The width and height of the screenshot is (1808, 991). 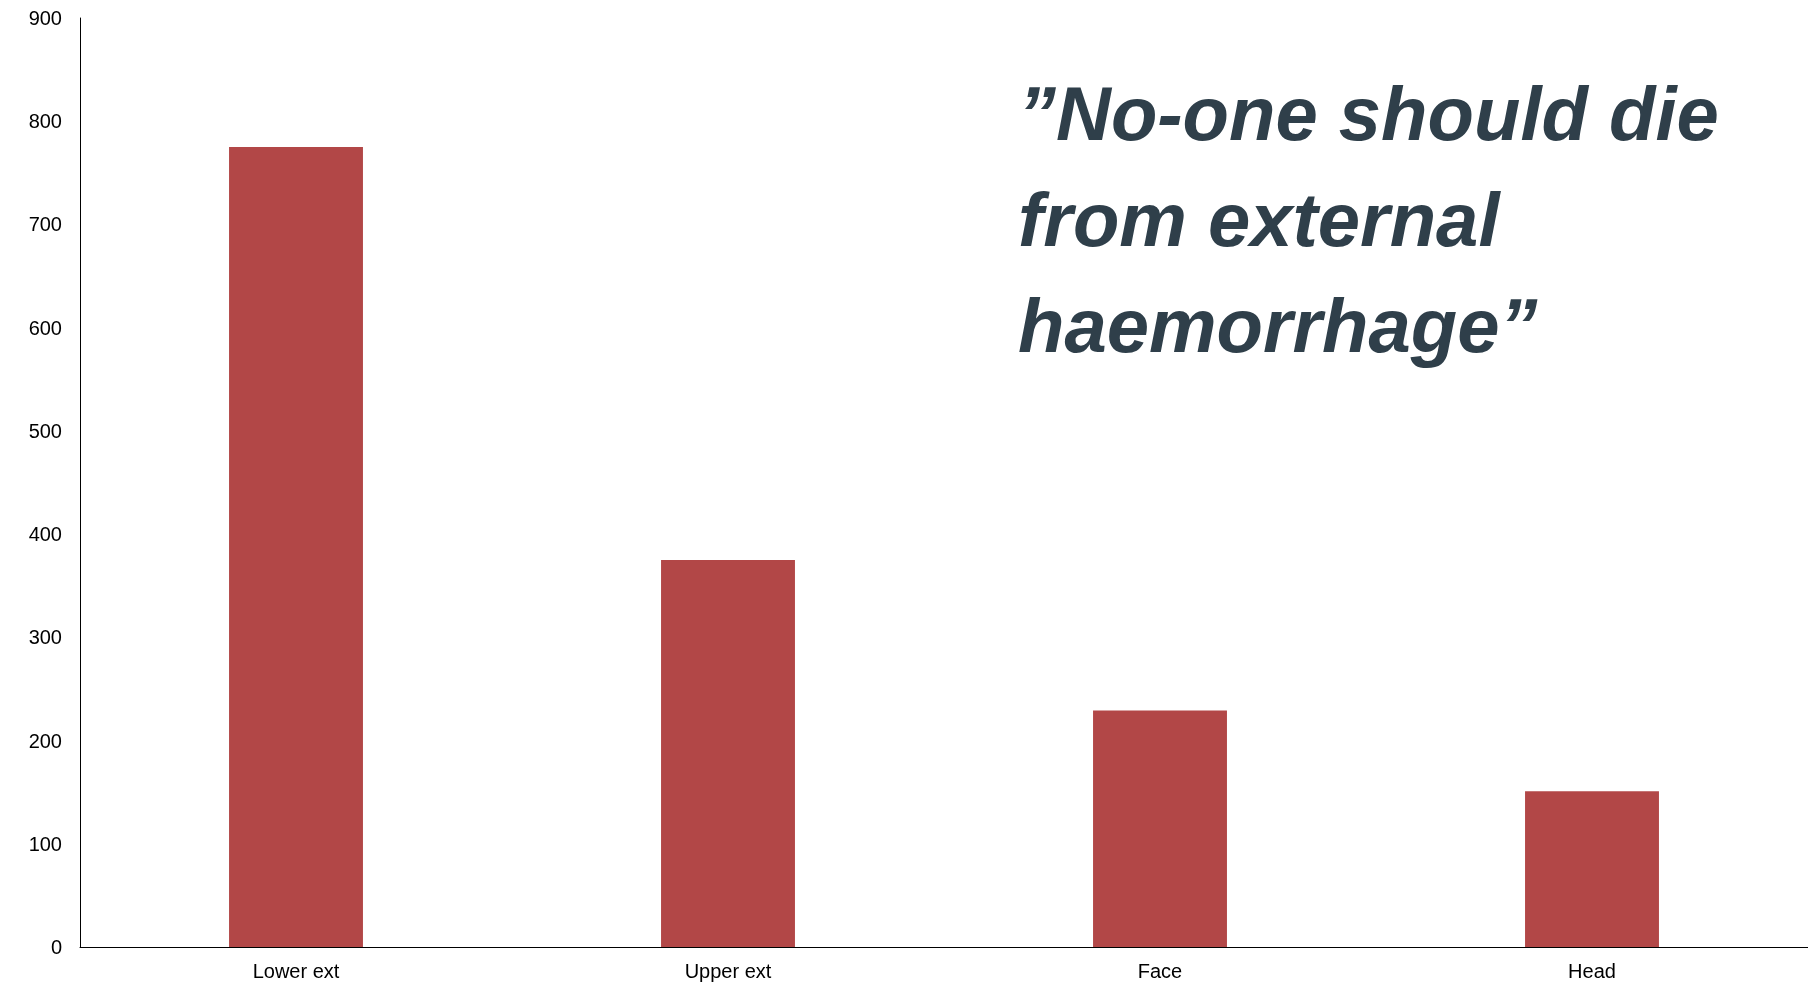 I want to click on y-tick-label: 200, so click(x=45, y=740).